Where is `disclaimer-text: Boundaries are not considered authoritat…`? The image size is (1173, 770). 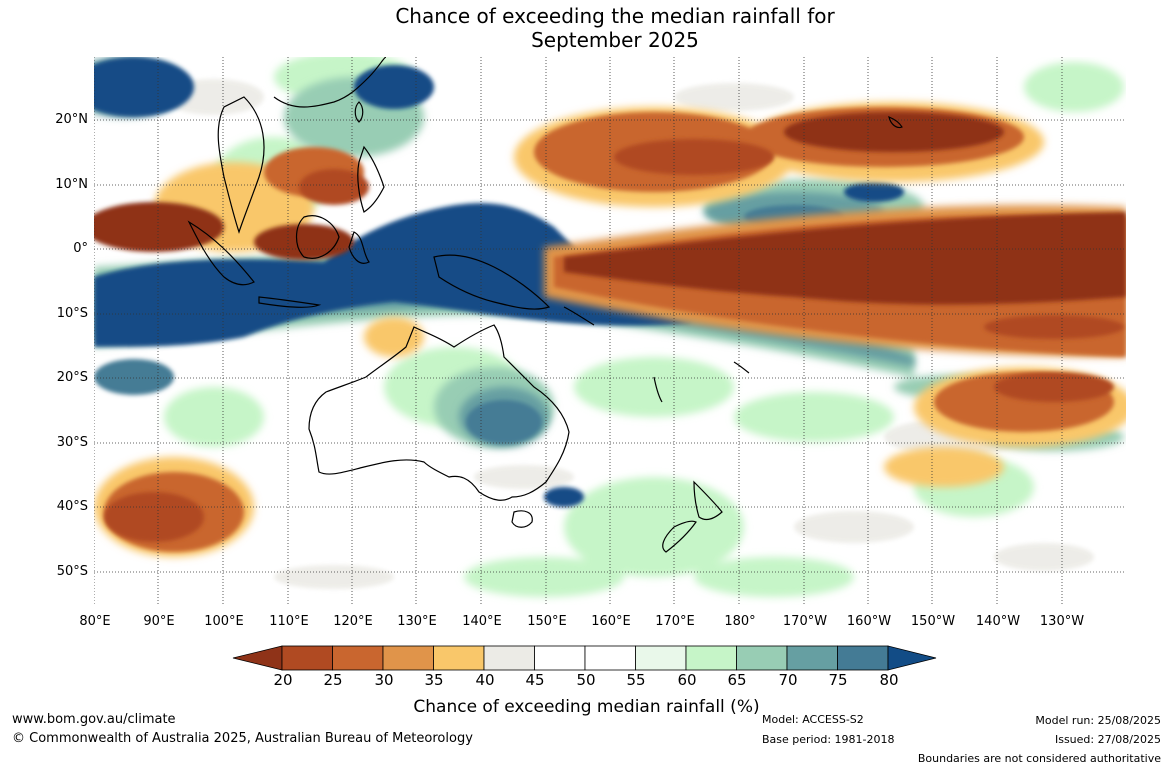 disclaimer-text: Boundaries are not considered authoritat… is located at coordinates (1039, 758).